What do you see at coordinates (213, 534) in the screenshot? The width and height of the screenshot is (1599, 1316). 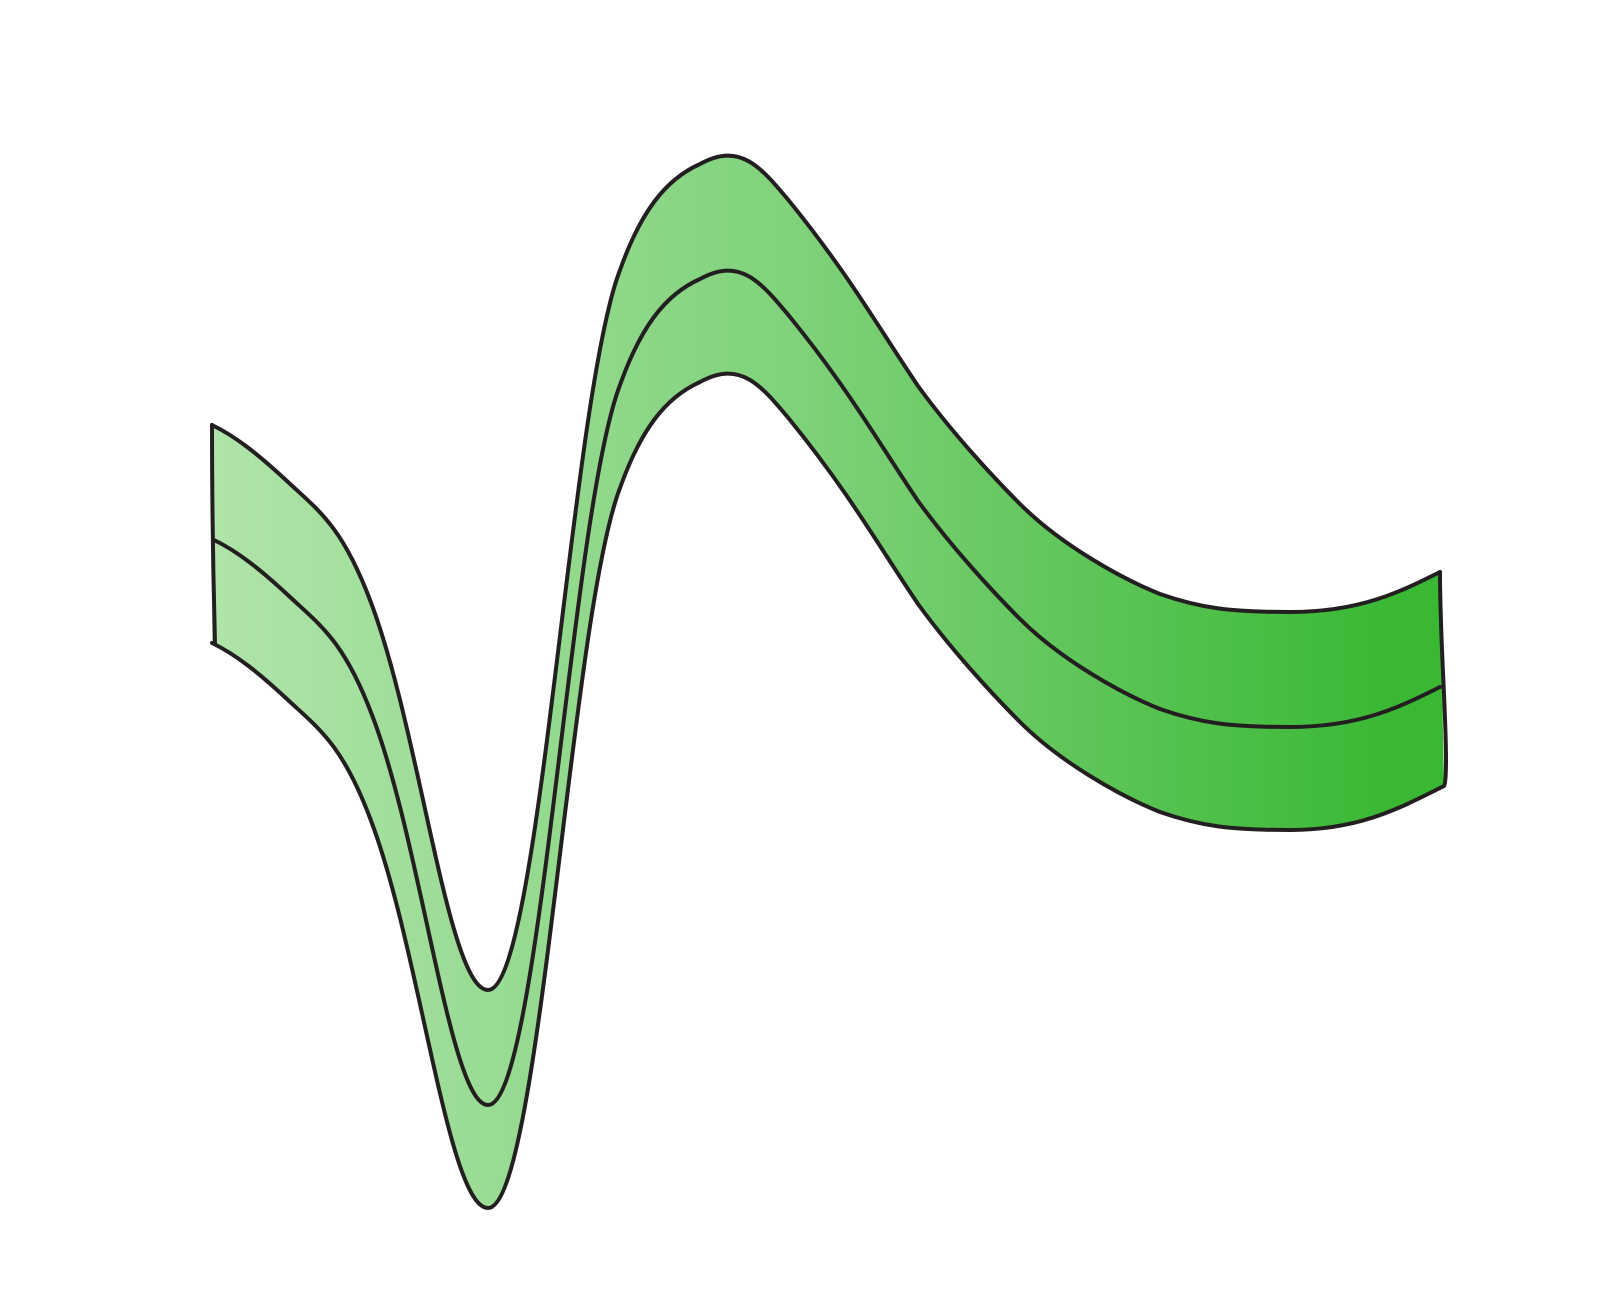 I see `ribbon-left-end` at bounding box center [213, 534].